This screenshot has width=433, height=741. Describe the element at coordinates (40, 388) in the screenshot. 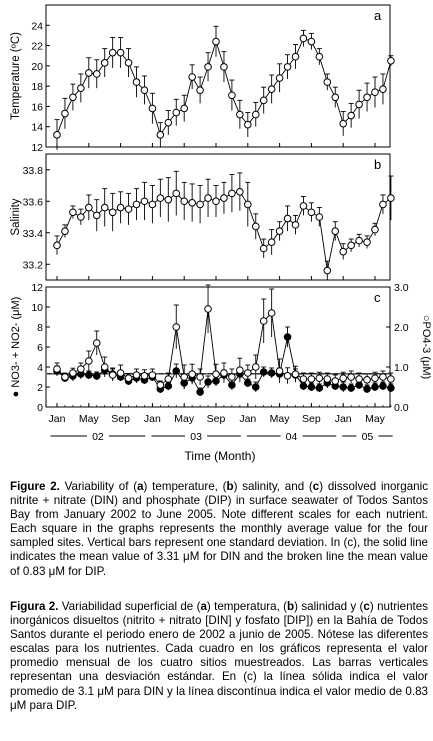

I see `panel-c-ytick-label: 2` at that location.